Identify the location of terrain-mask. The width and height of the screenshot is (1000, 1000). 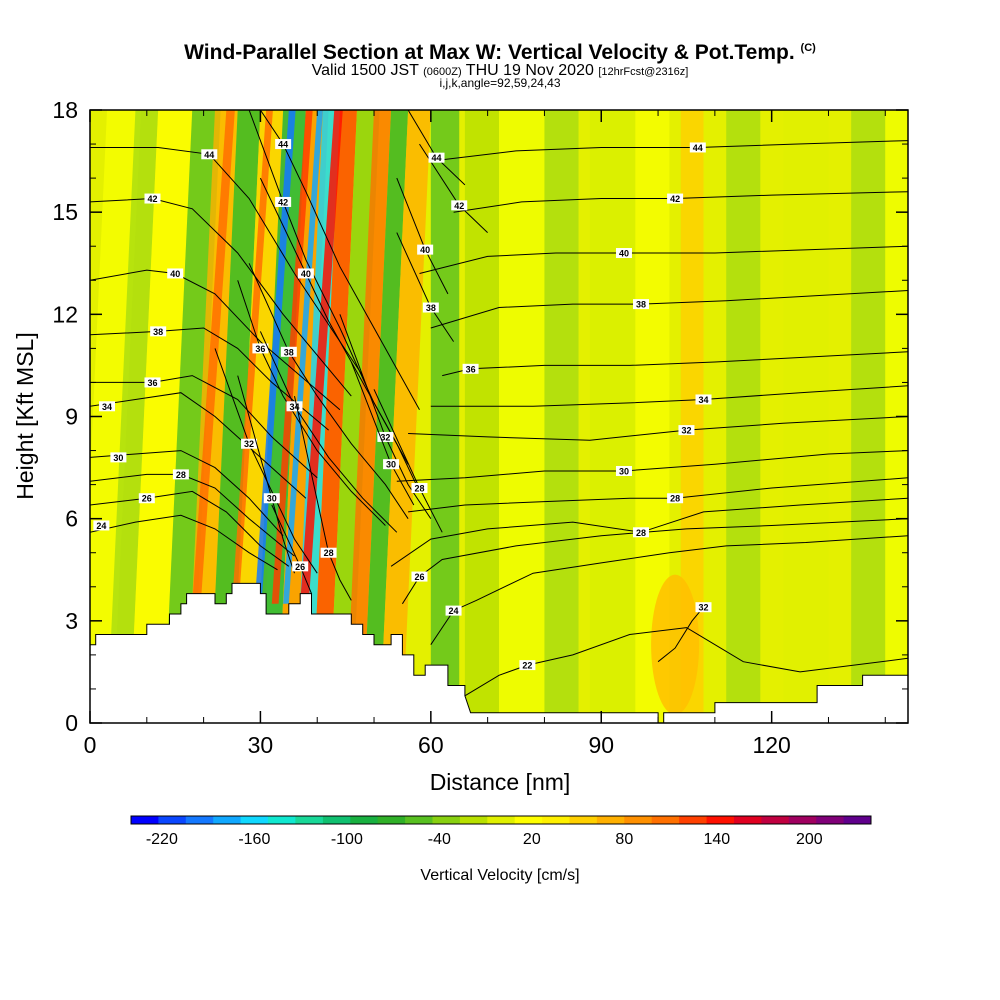
(499, 653).